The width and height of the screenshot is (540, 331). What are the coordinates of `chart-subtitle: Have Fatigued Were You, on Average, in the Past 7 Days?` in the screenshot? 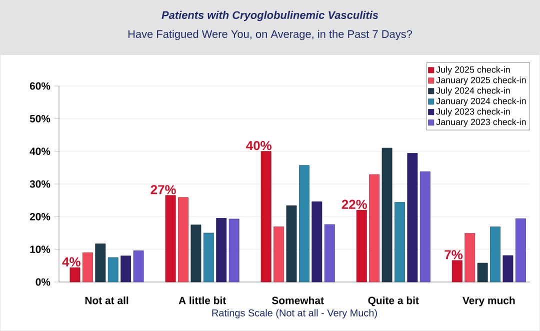 It's located at (270, 35).